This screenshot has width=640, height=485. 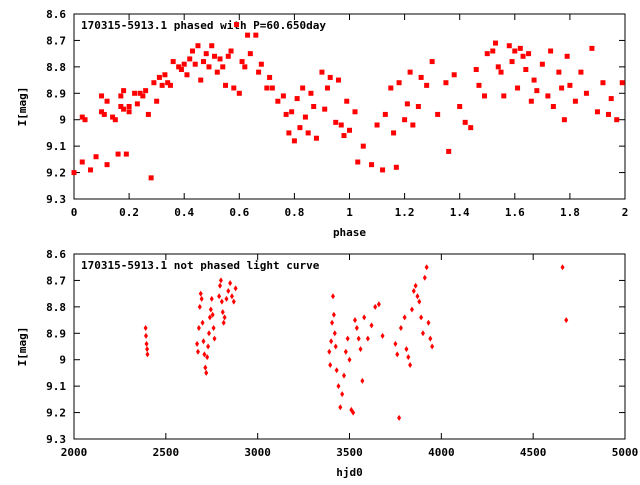 I want to click on y-tick-label: 9.2, so click(x=56, y=413).